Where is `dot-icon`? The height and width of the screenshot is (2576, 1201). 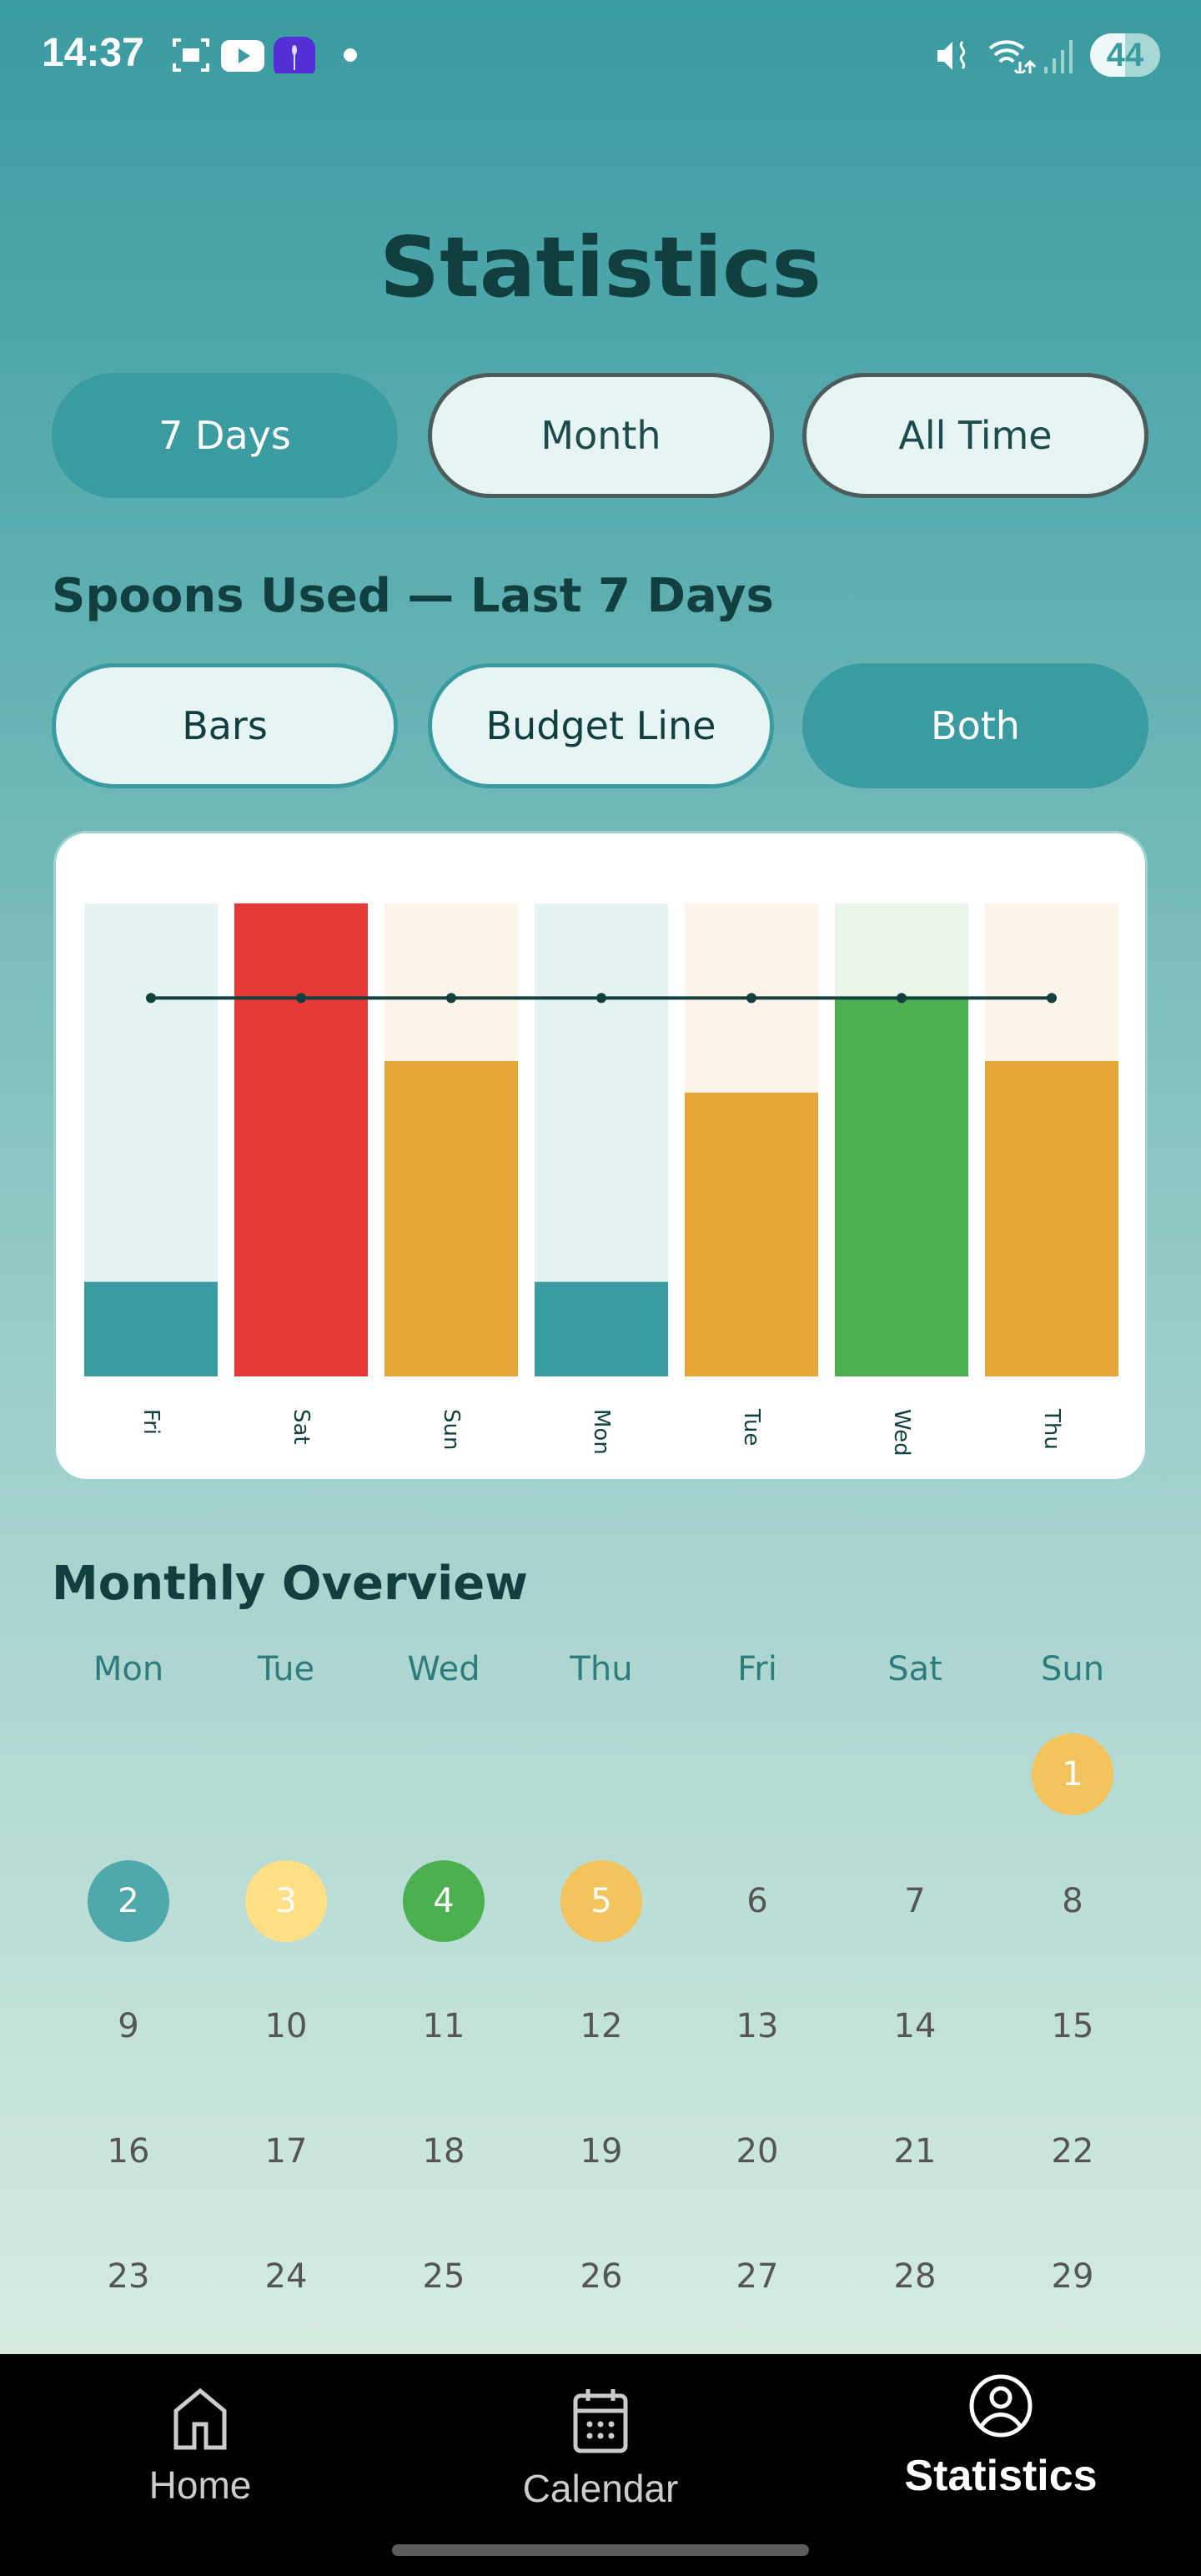
dot-icon is located at coordinates (351, 55).